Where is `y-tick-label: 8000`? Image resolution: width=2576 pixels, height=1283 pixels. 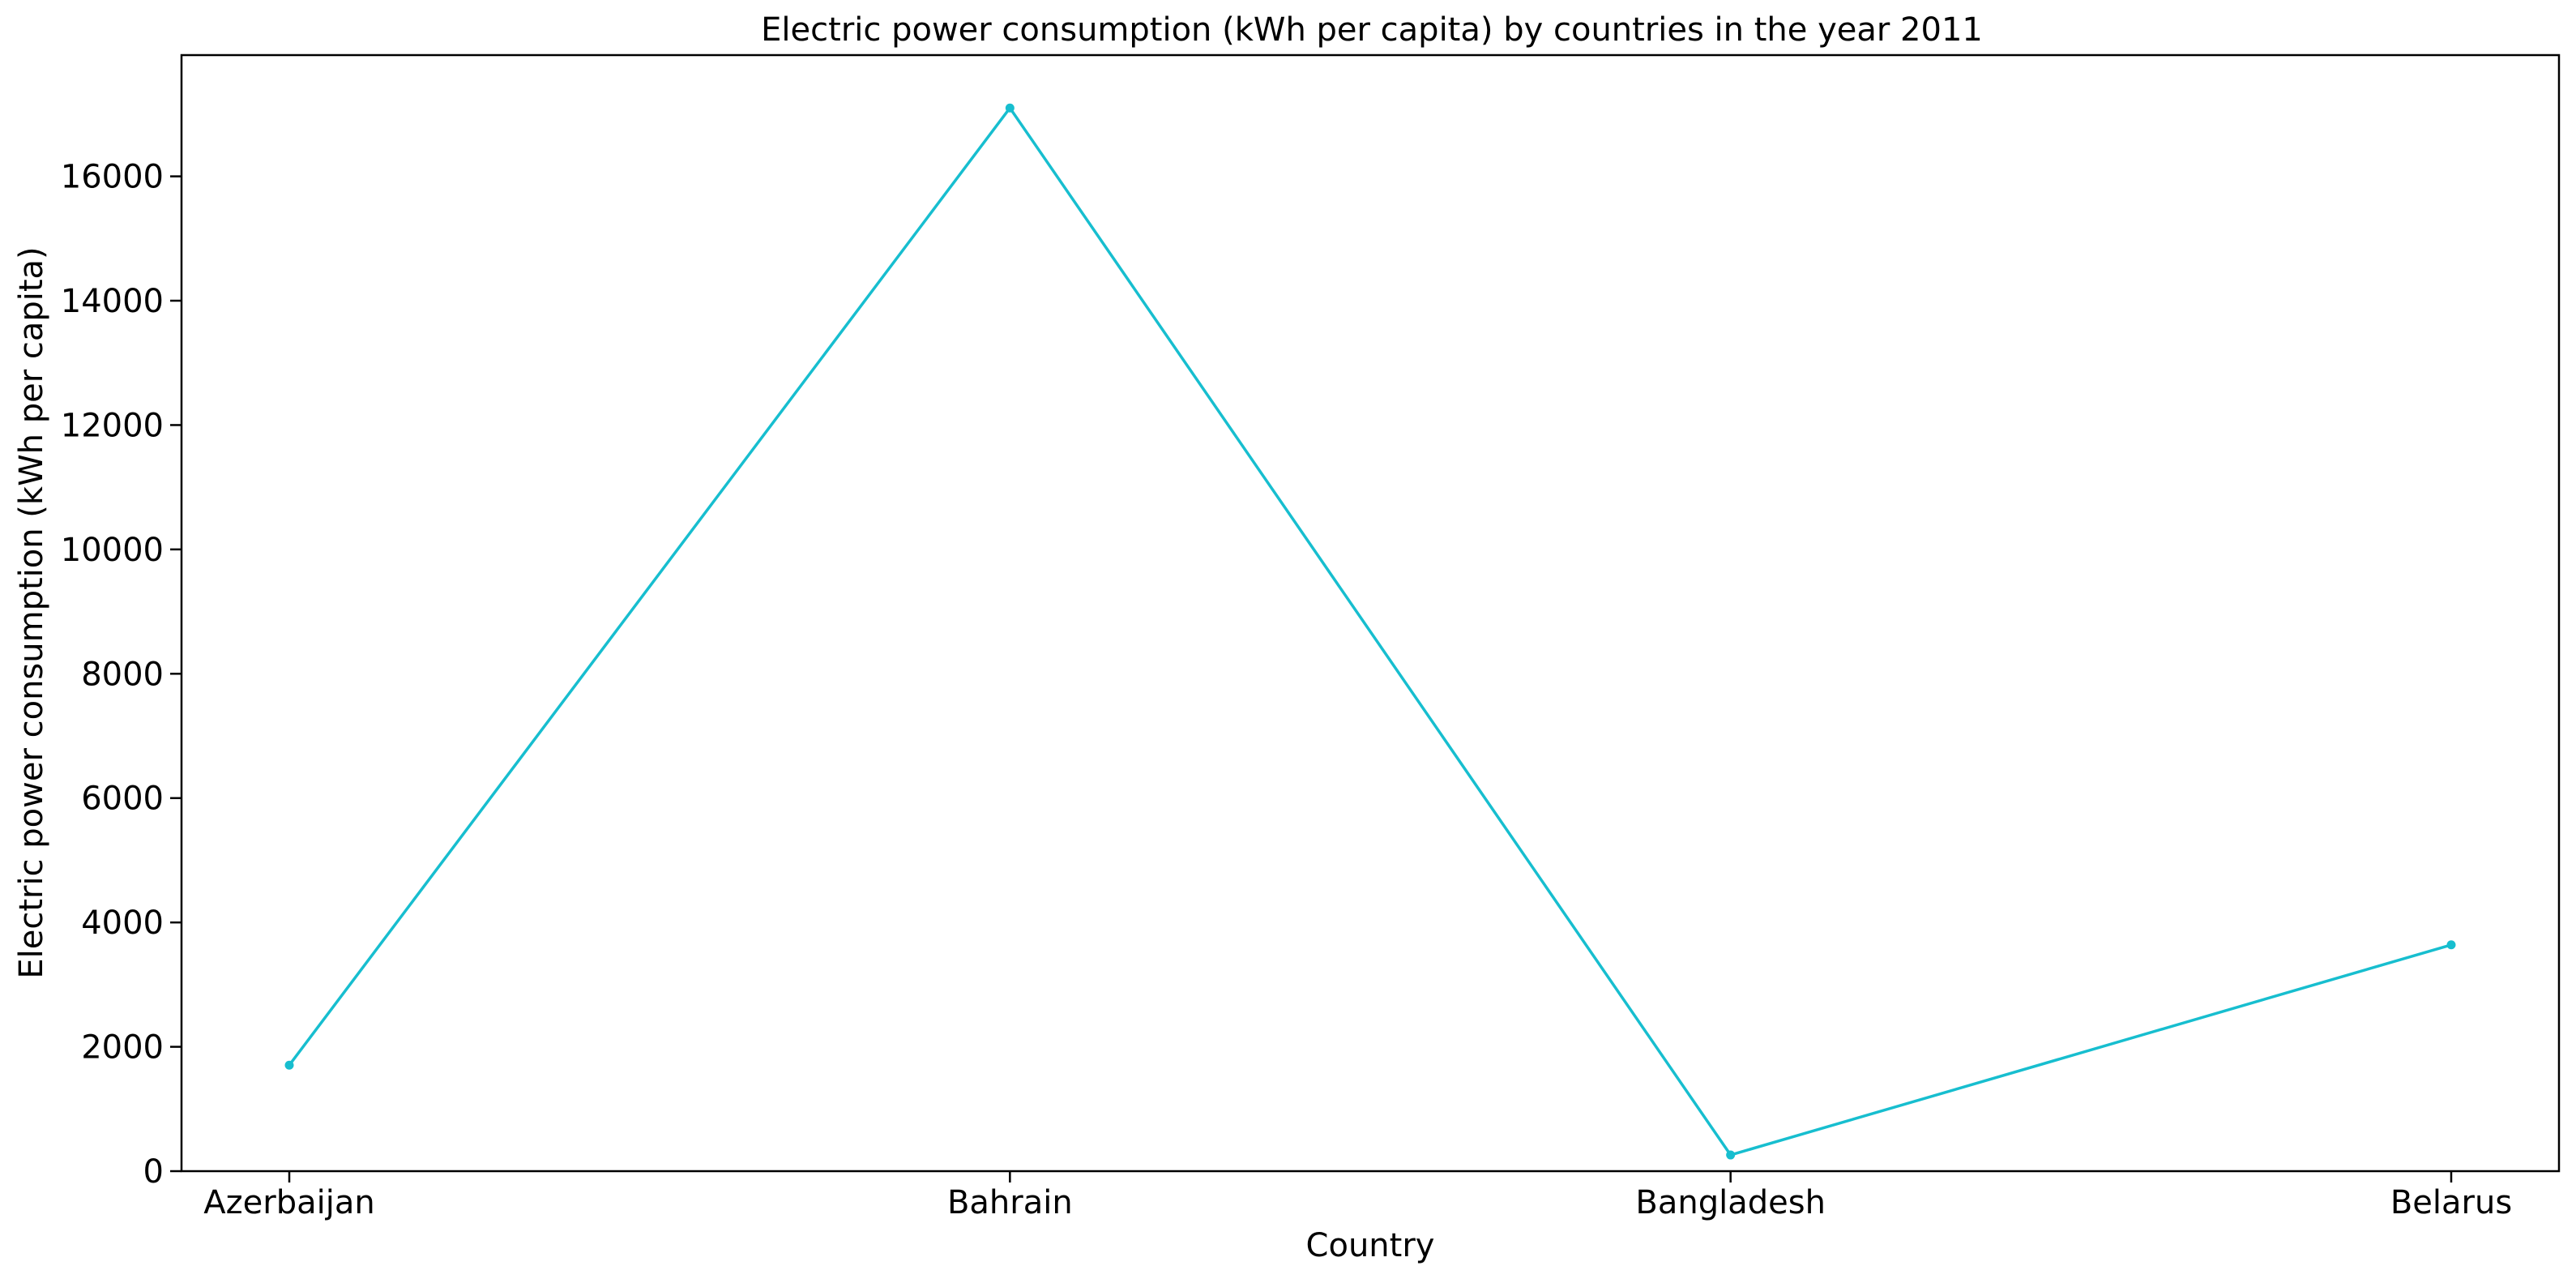 y-tick-label: 8000 is located at coordinates (122, 674).